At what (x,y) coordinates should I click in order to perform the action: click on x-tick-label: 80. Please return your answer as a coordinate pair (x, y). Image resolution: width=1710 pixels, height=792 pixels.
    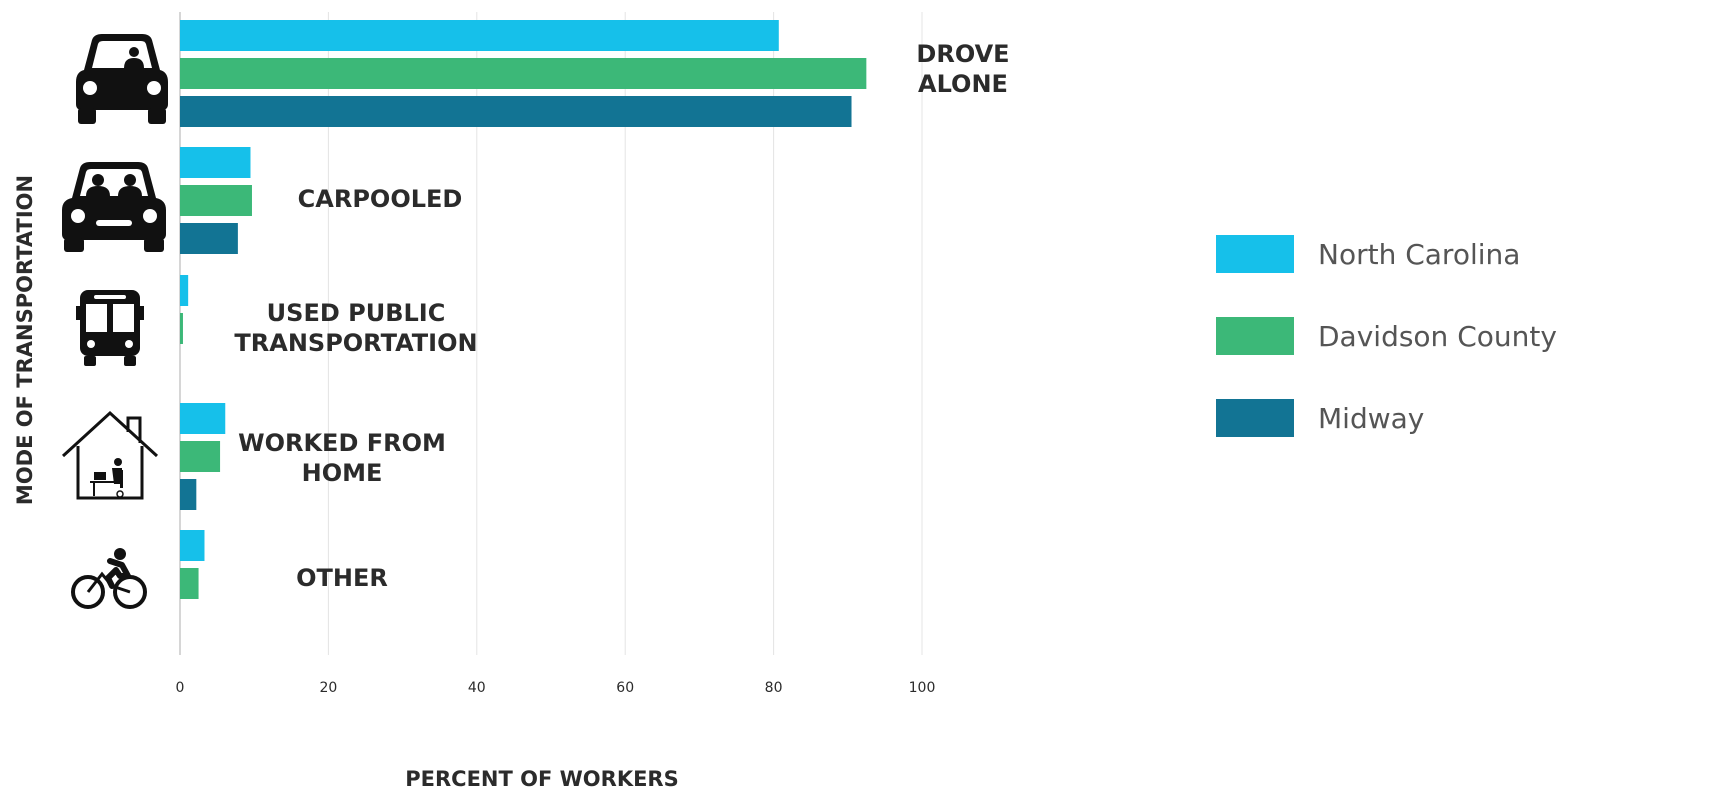
    Looking at the image, I should click on (774, 688).